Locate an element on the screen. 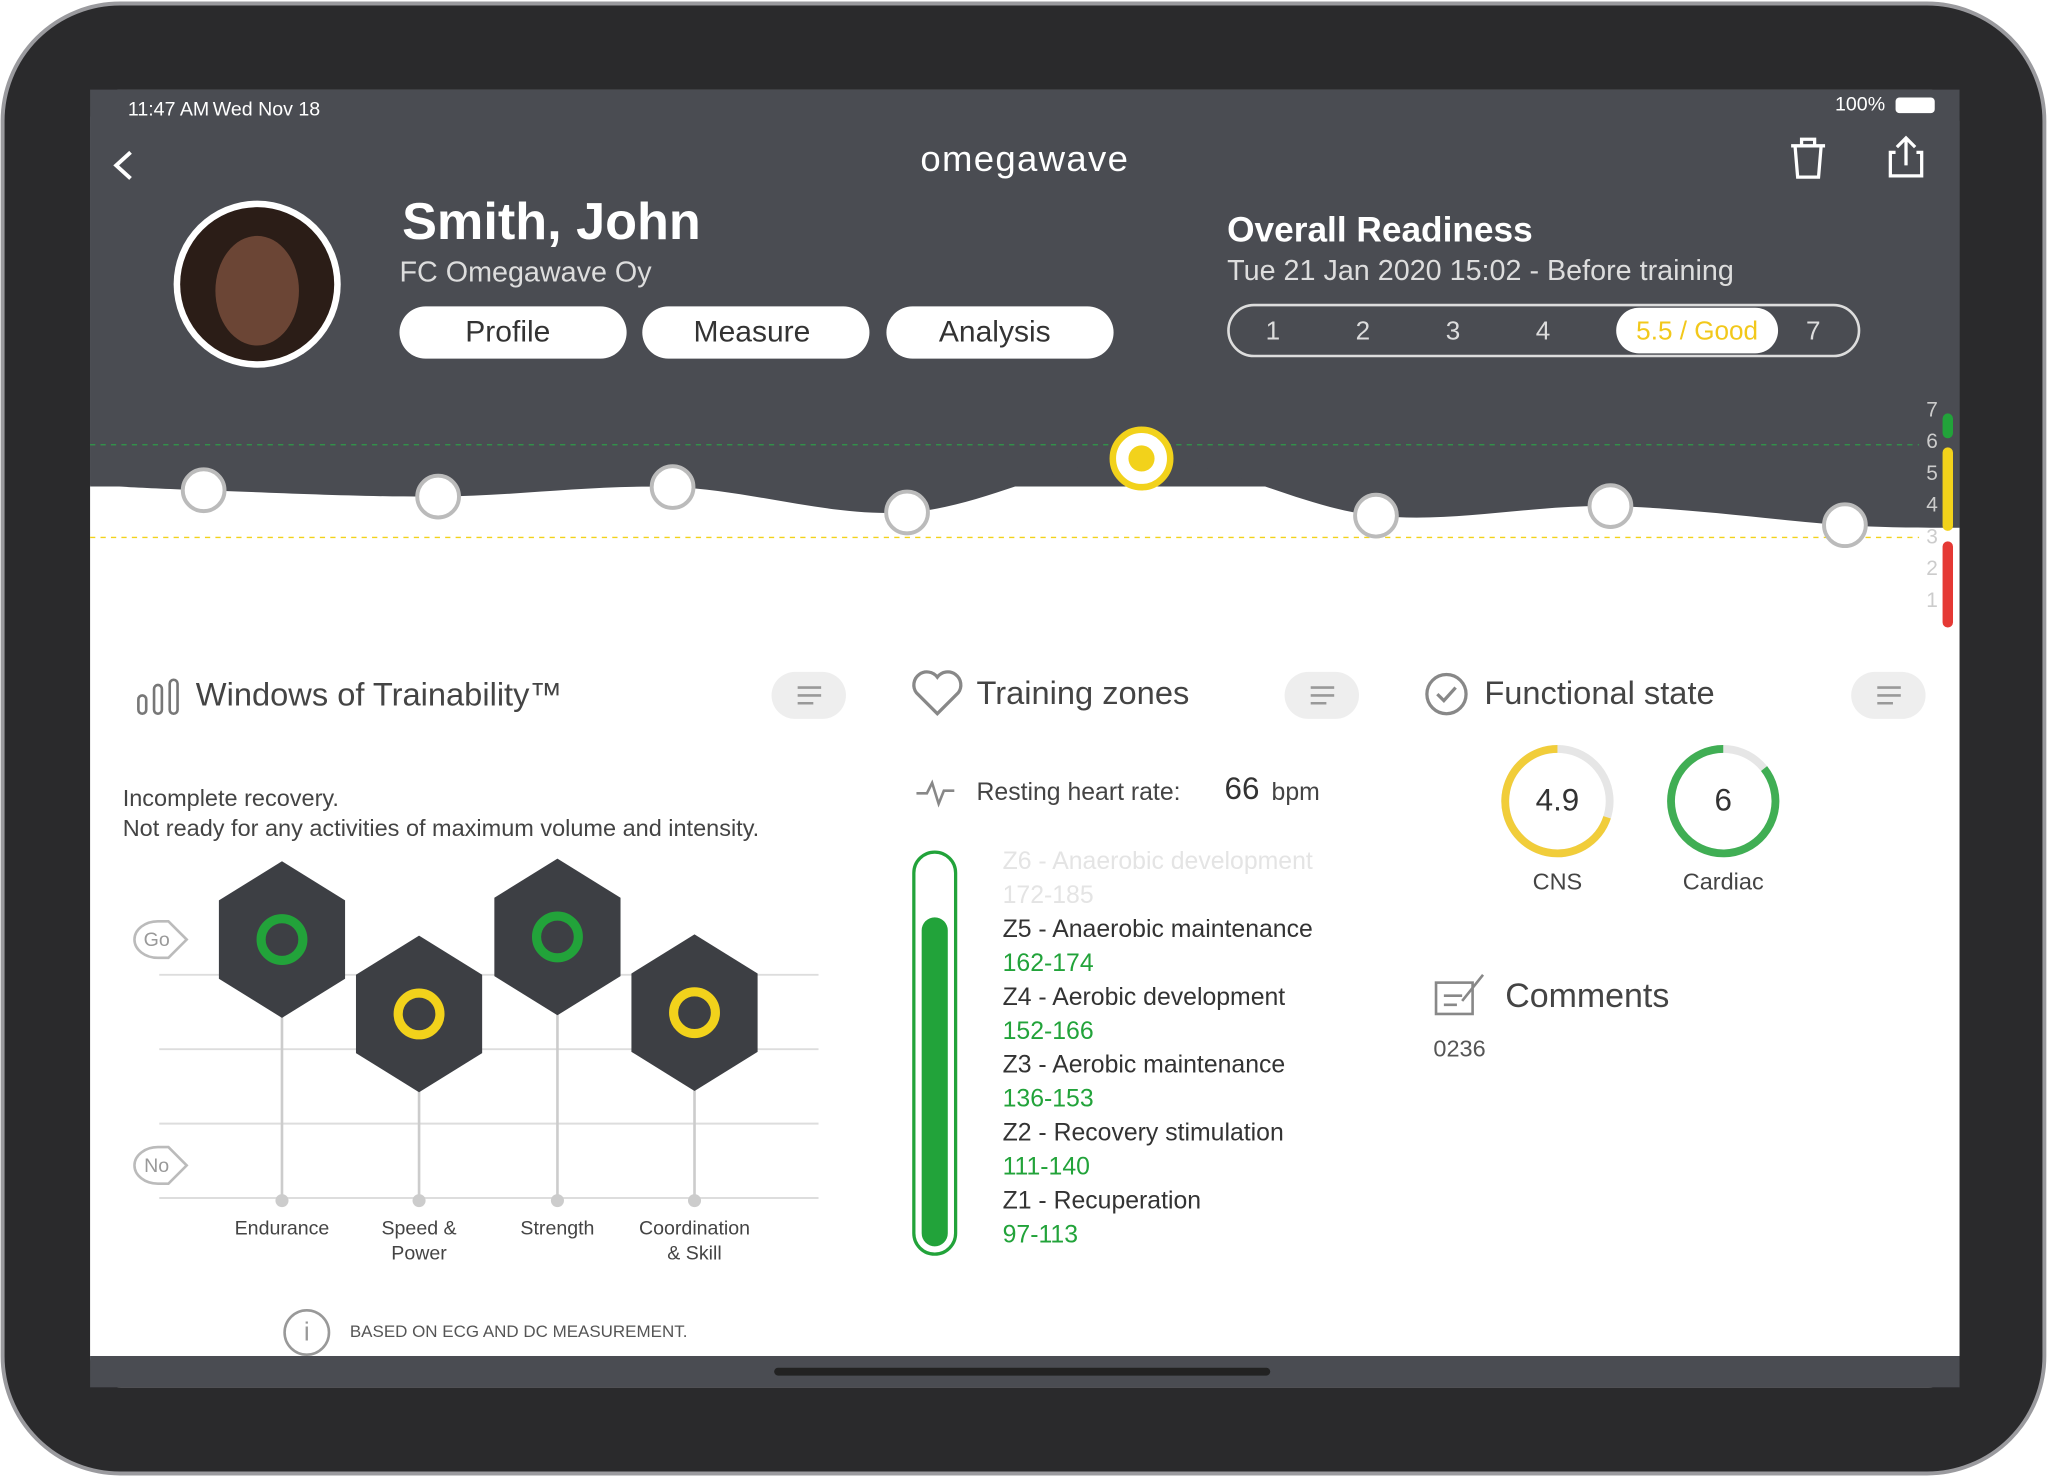  category-label: Strength is located at coordinates (557, 1229).